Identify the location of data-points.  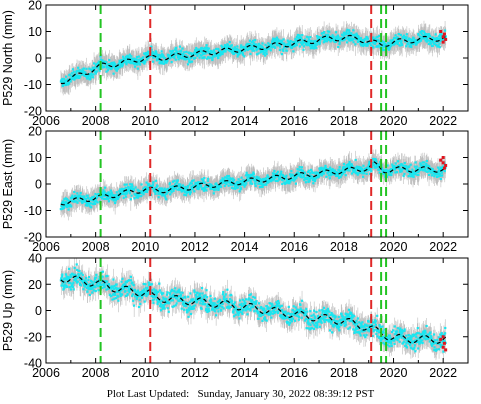
(253, 57).